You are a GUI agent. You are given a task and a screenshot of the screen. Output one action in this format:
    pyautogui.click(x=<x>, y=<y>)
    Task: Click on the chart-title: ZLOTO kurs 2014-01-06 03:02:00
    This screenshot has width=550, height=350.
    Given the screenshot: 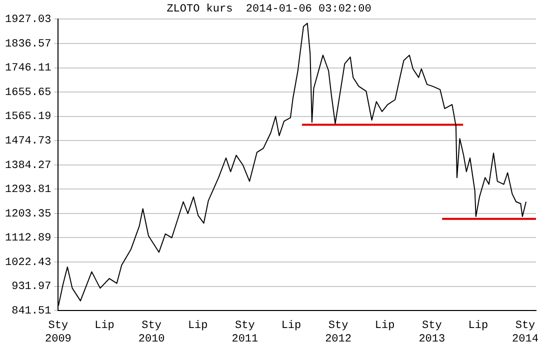 What is the action you would take?
    pyautogui.click(x=269, y=10)
    